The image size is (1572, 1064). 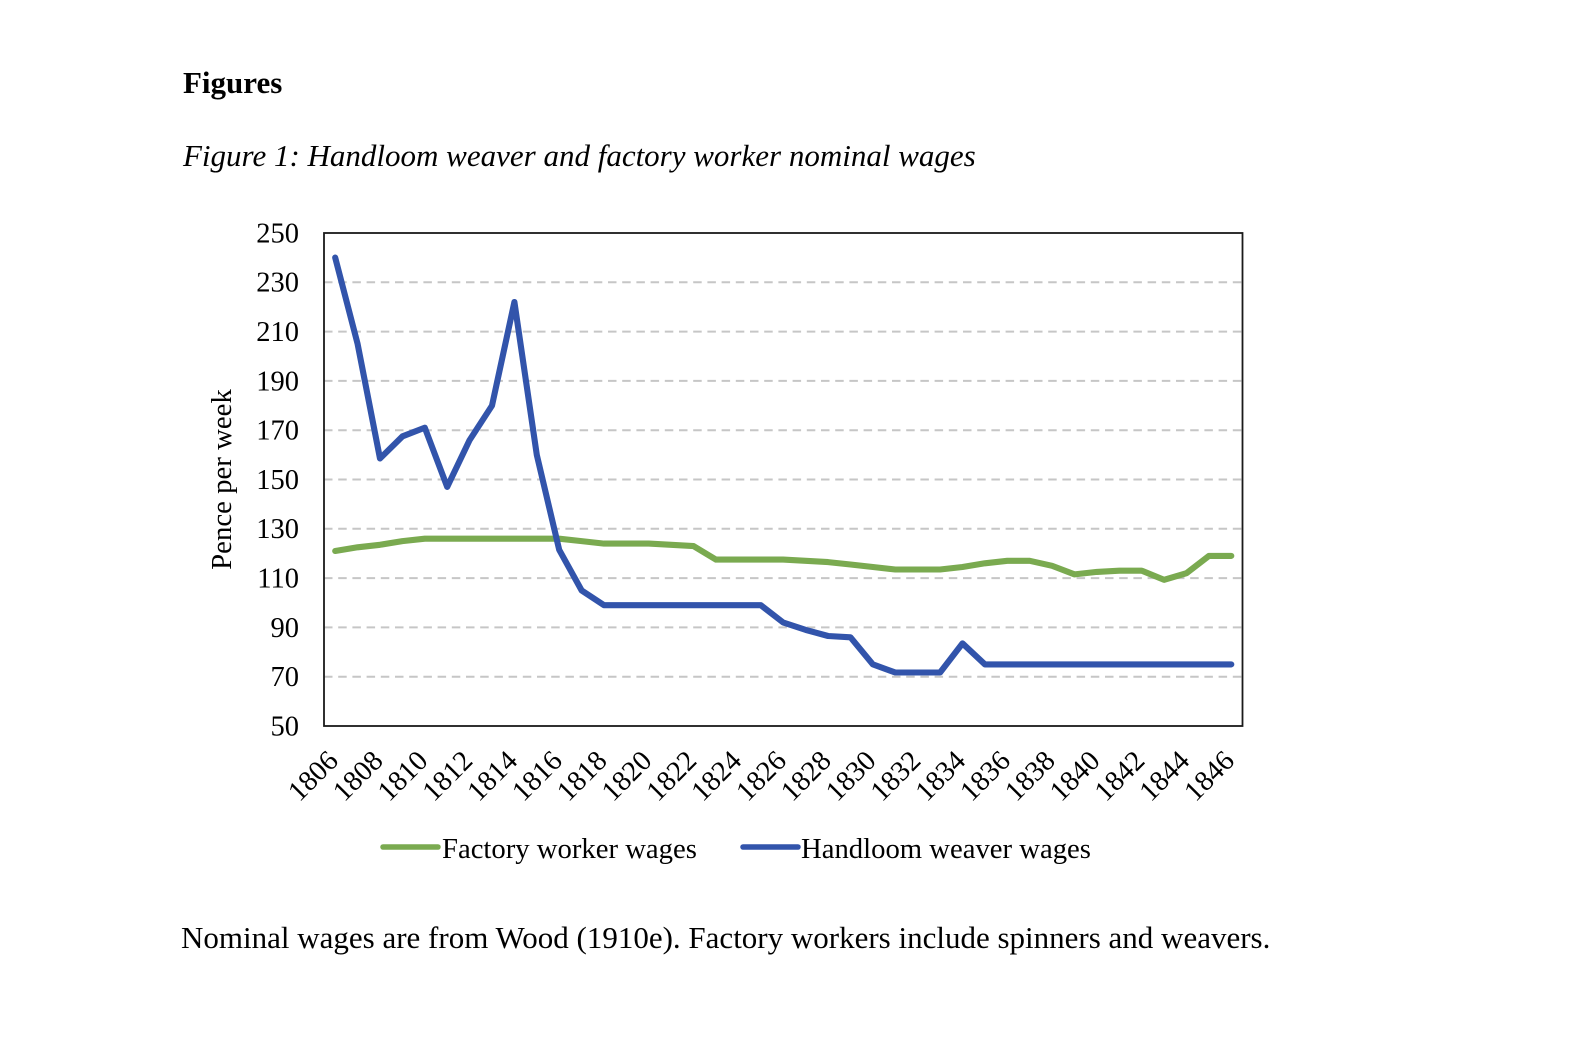 What do you see at coordinates (222, 479) in the screenshot?
I see `svg-text: Pence per week` at bounding box center [222, 479].